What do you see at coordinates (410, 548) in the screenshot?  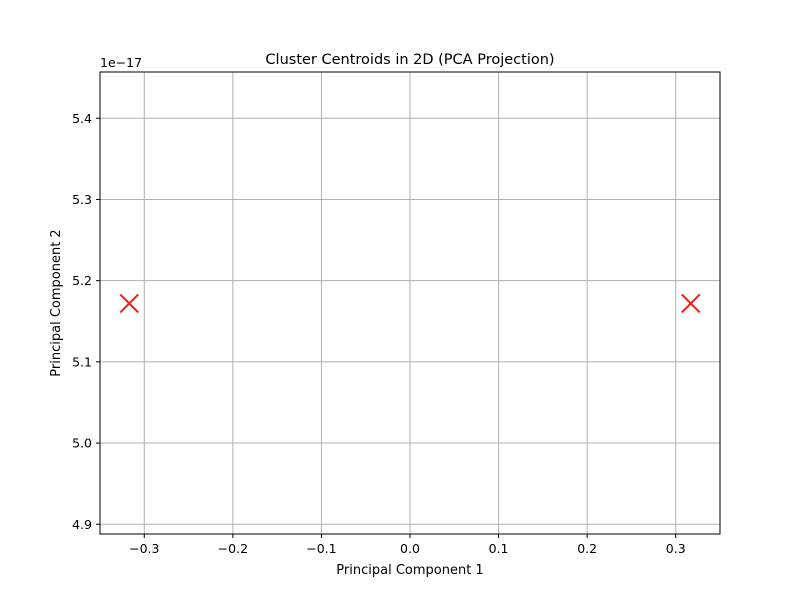 I see `x-tick-label: 0.0` at bounding box center [410, 548].